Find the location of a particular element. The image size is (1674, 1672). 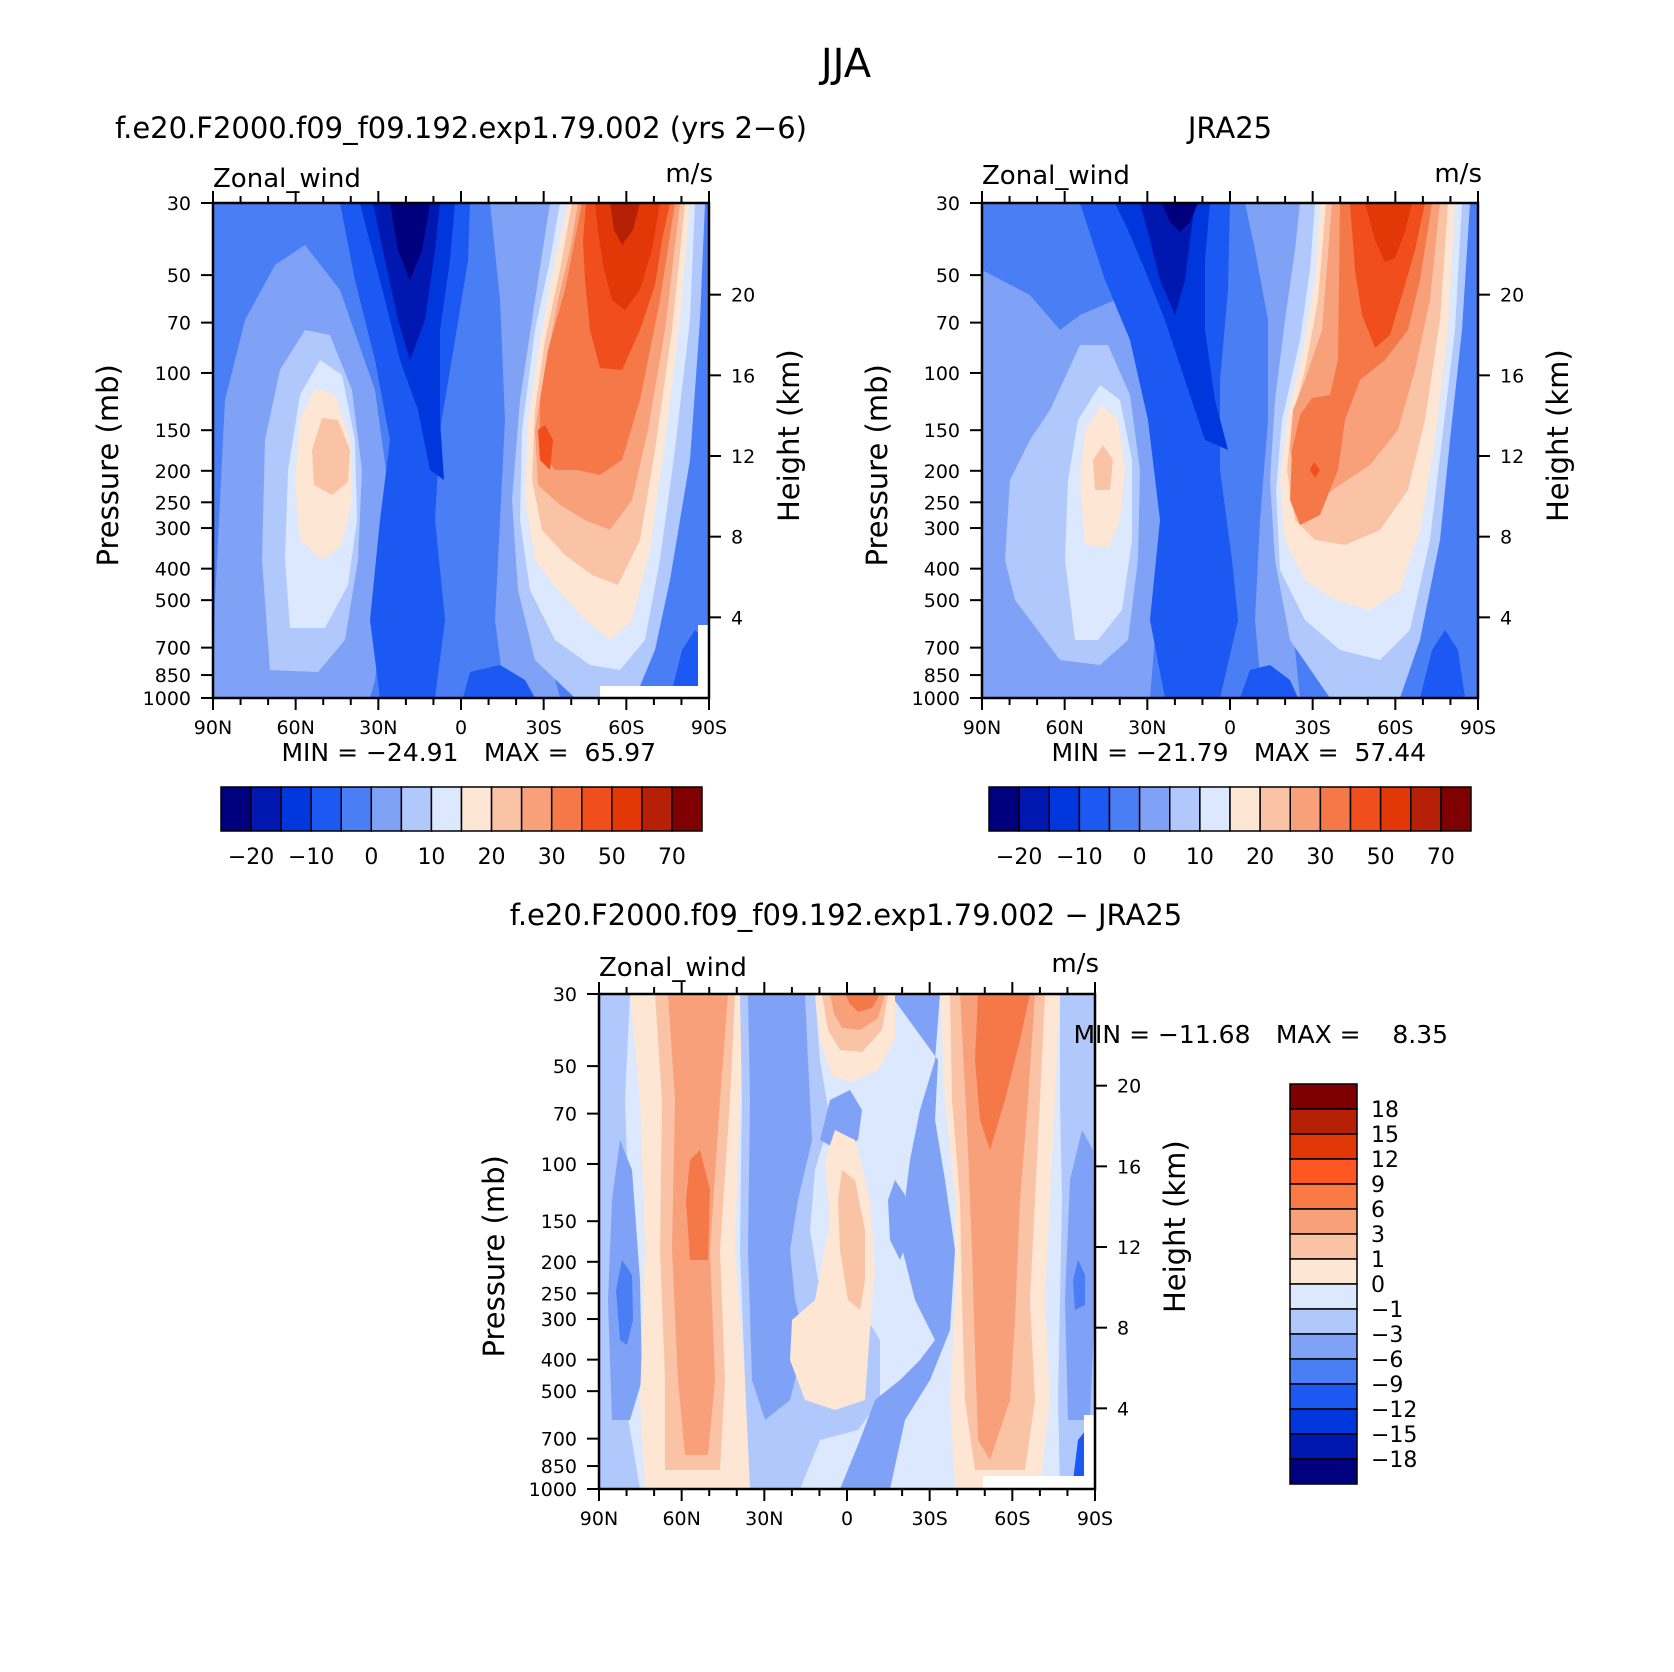

y-right-tick-label: 4 is located at coordinates (1123, 1409).